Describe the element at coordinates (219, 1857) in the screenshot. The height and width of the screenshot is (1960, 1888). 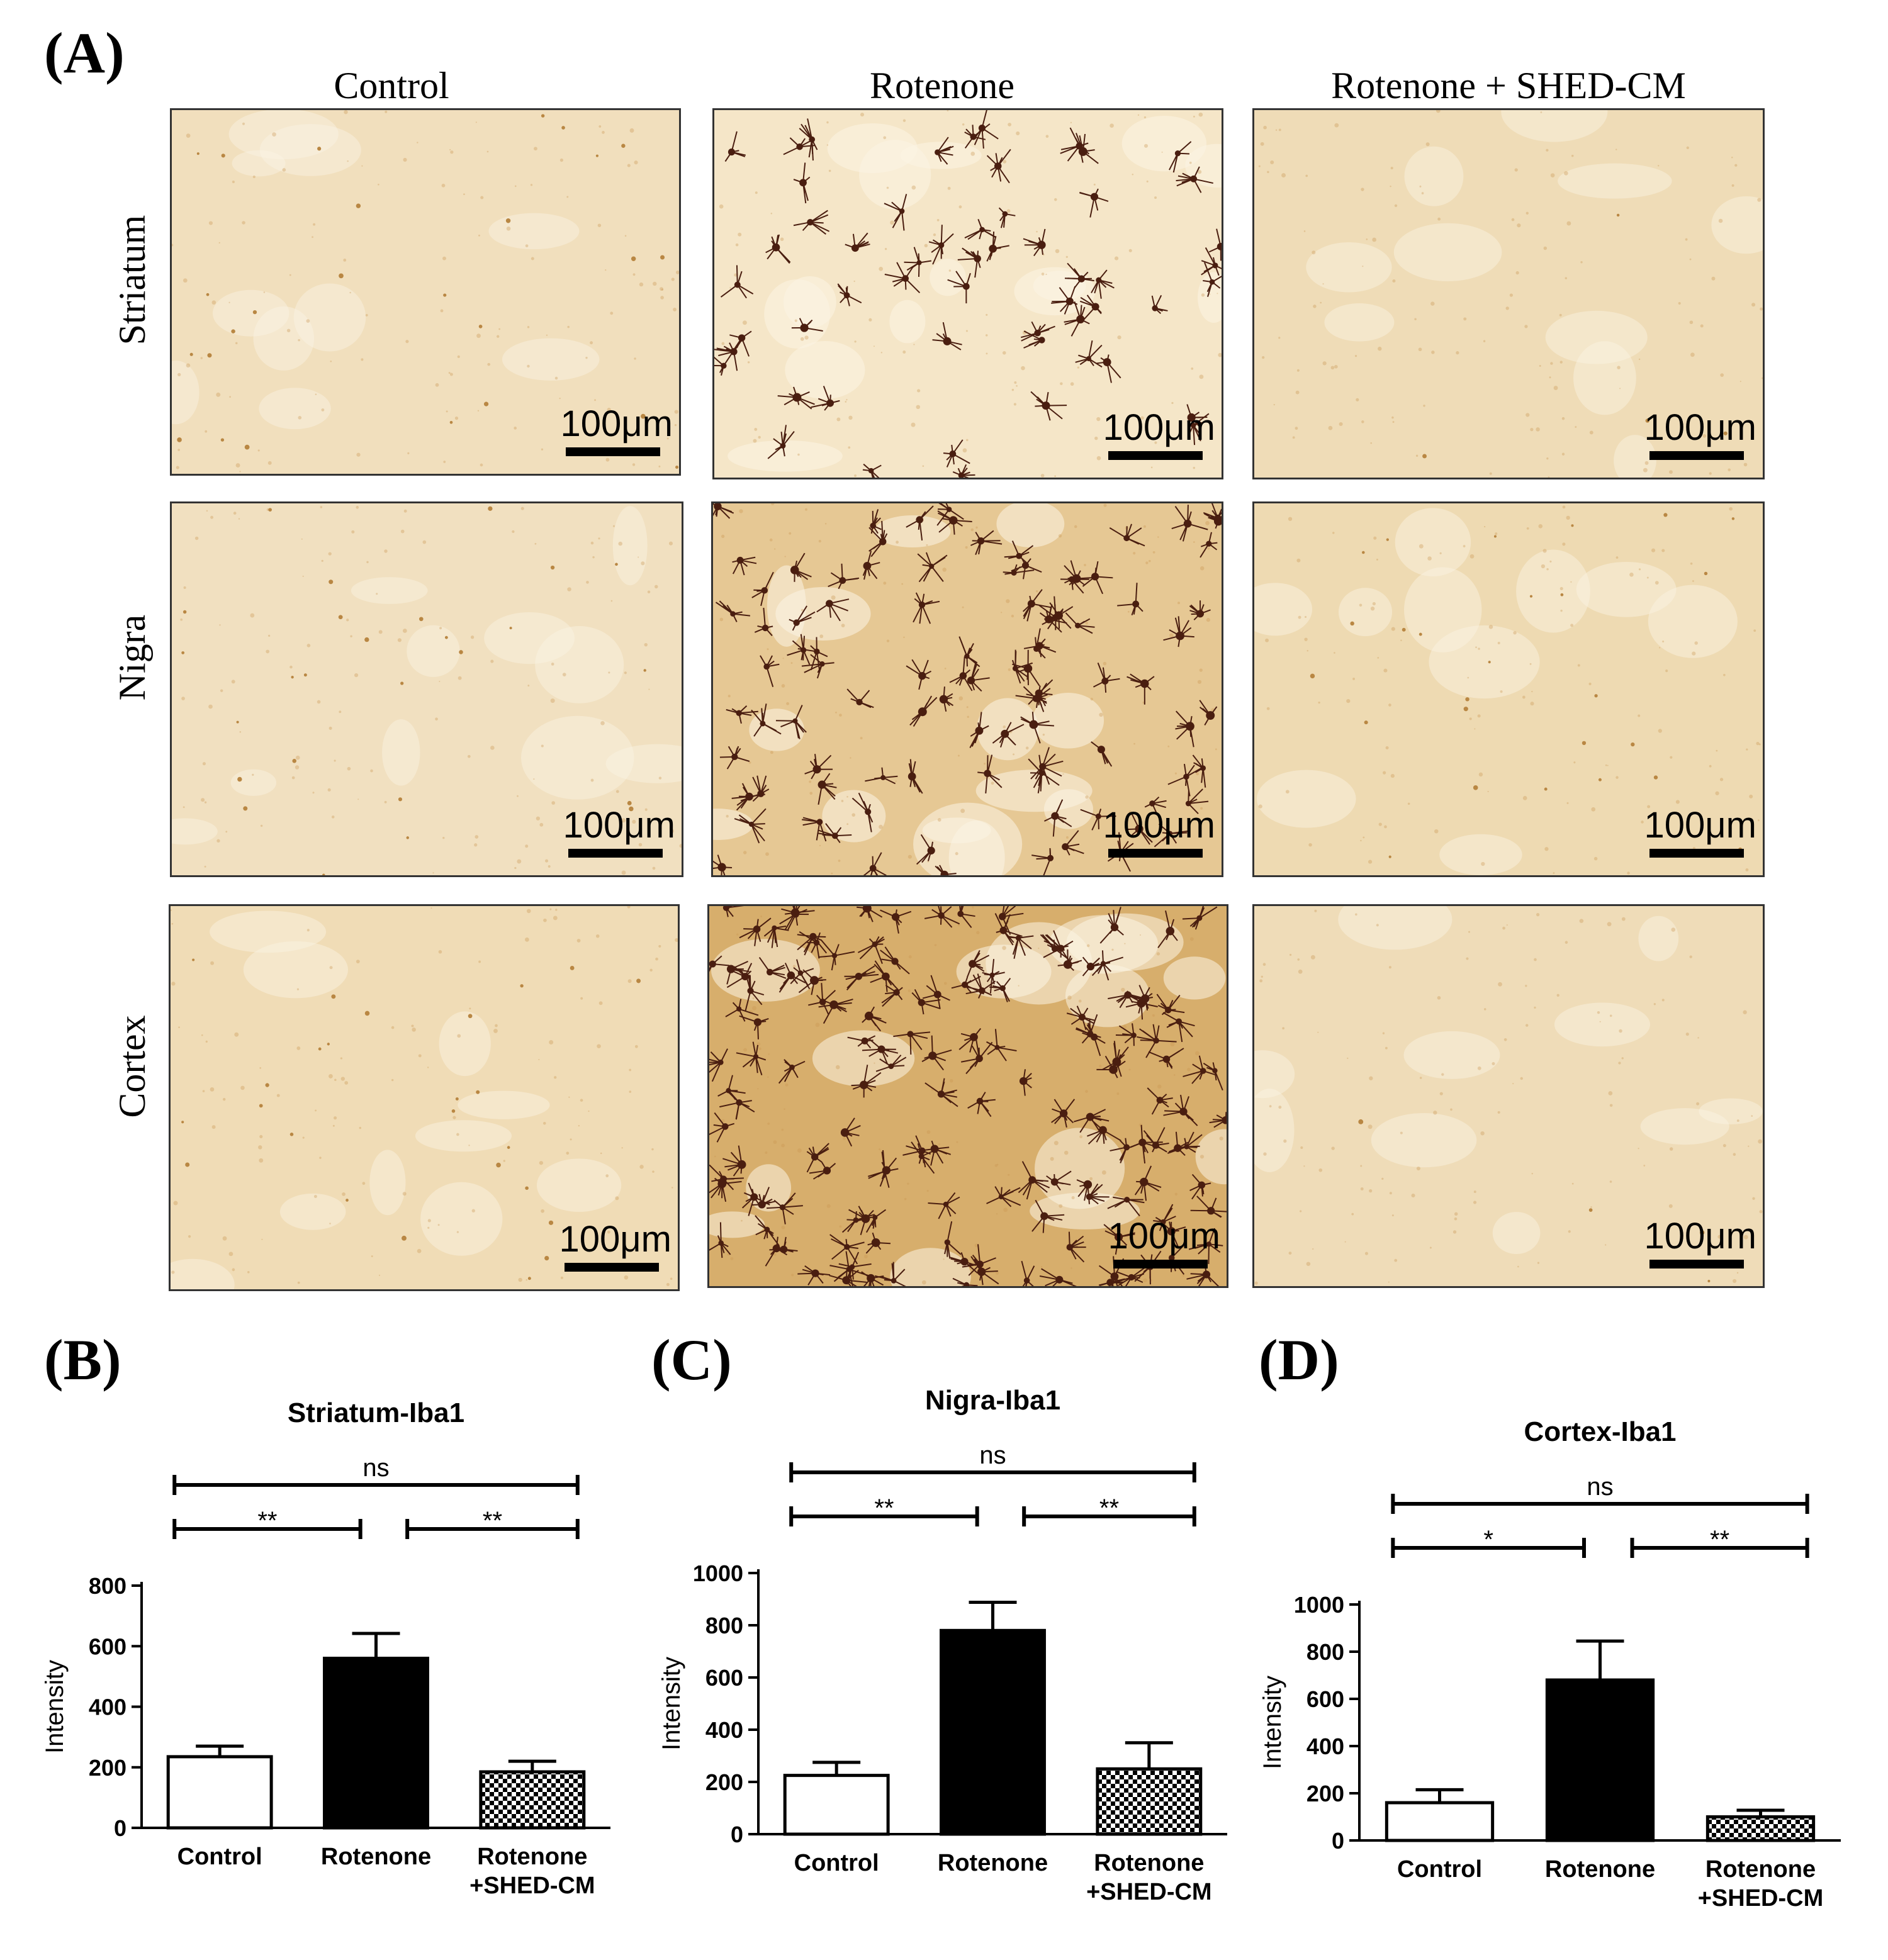
I see `x-tick-label: Control` at that location.